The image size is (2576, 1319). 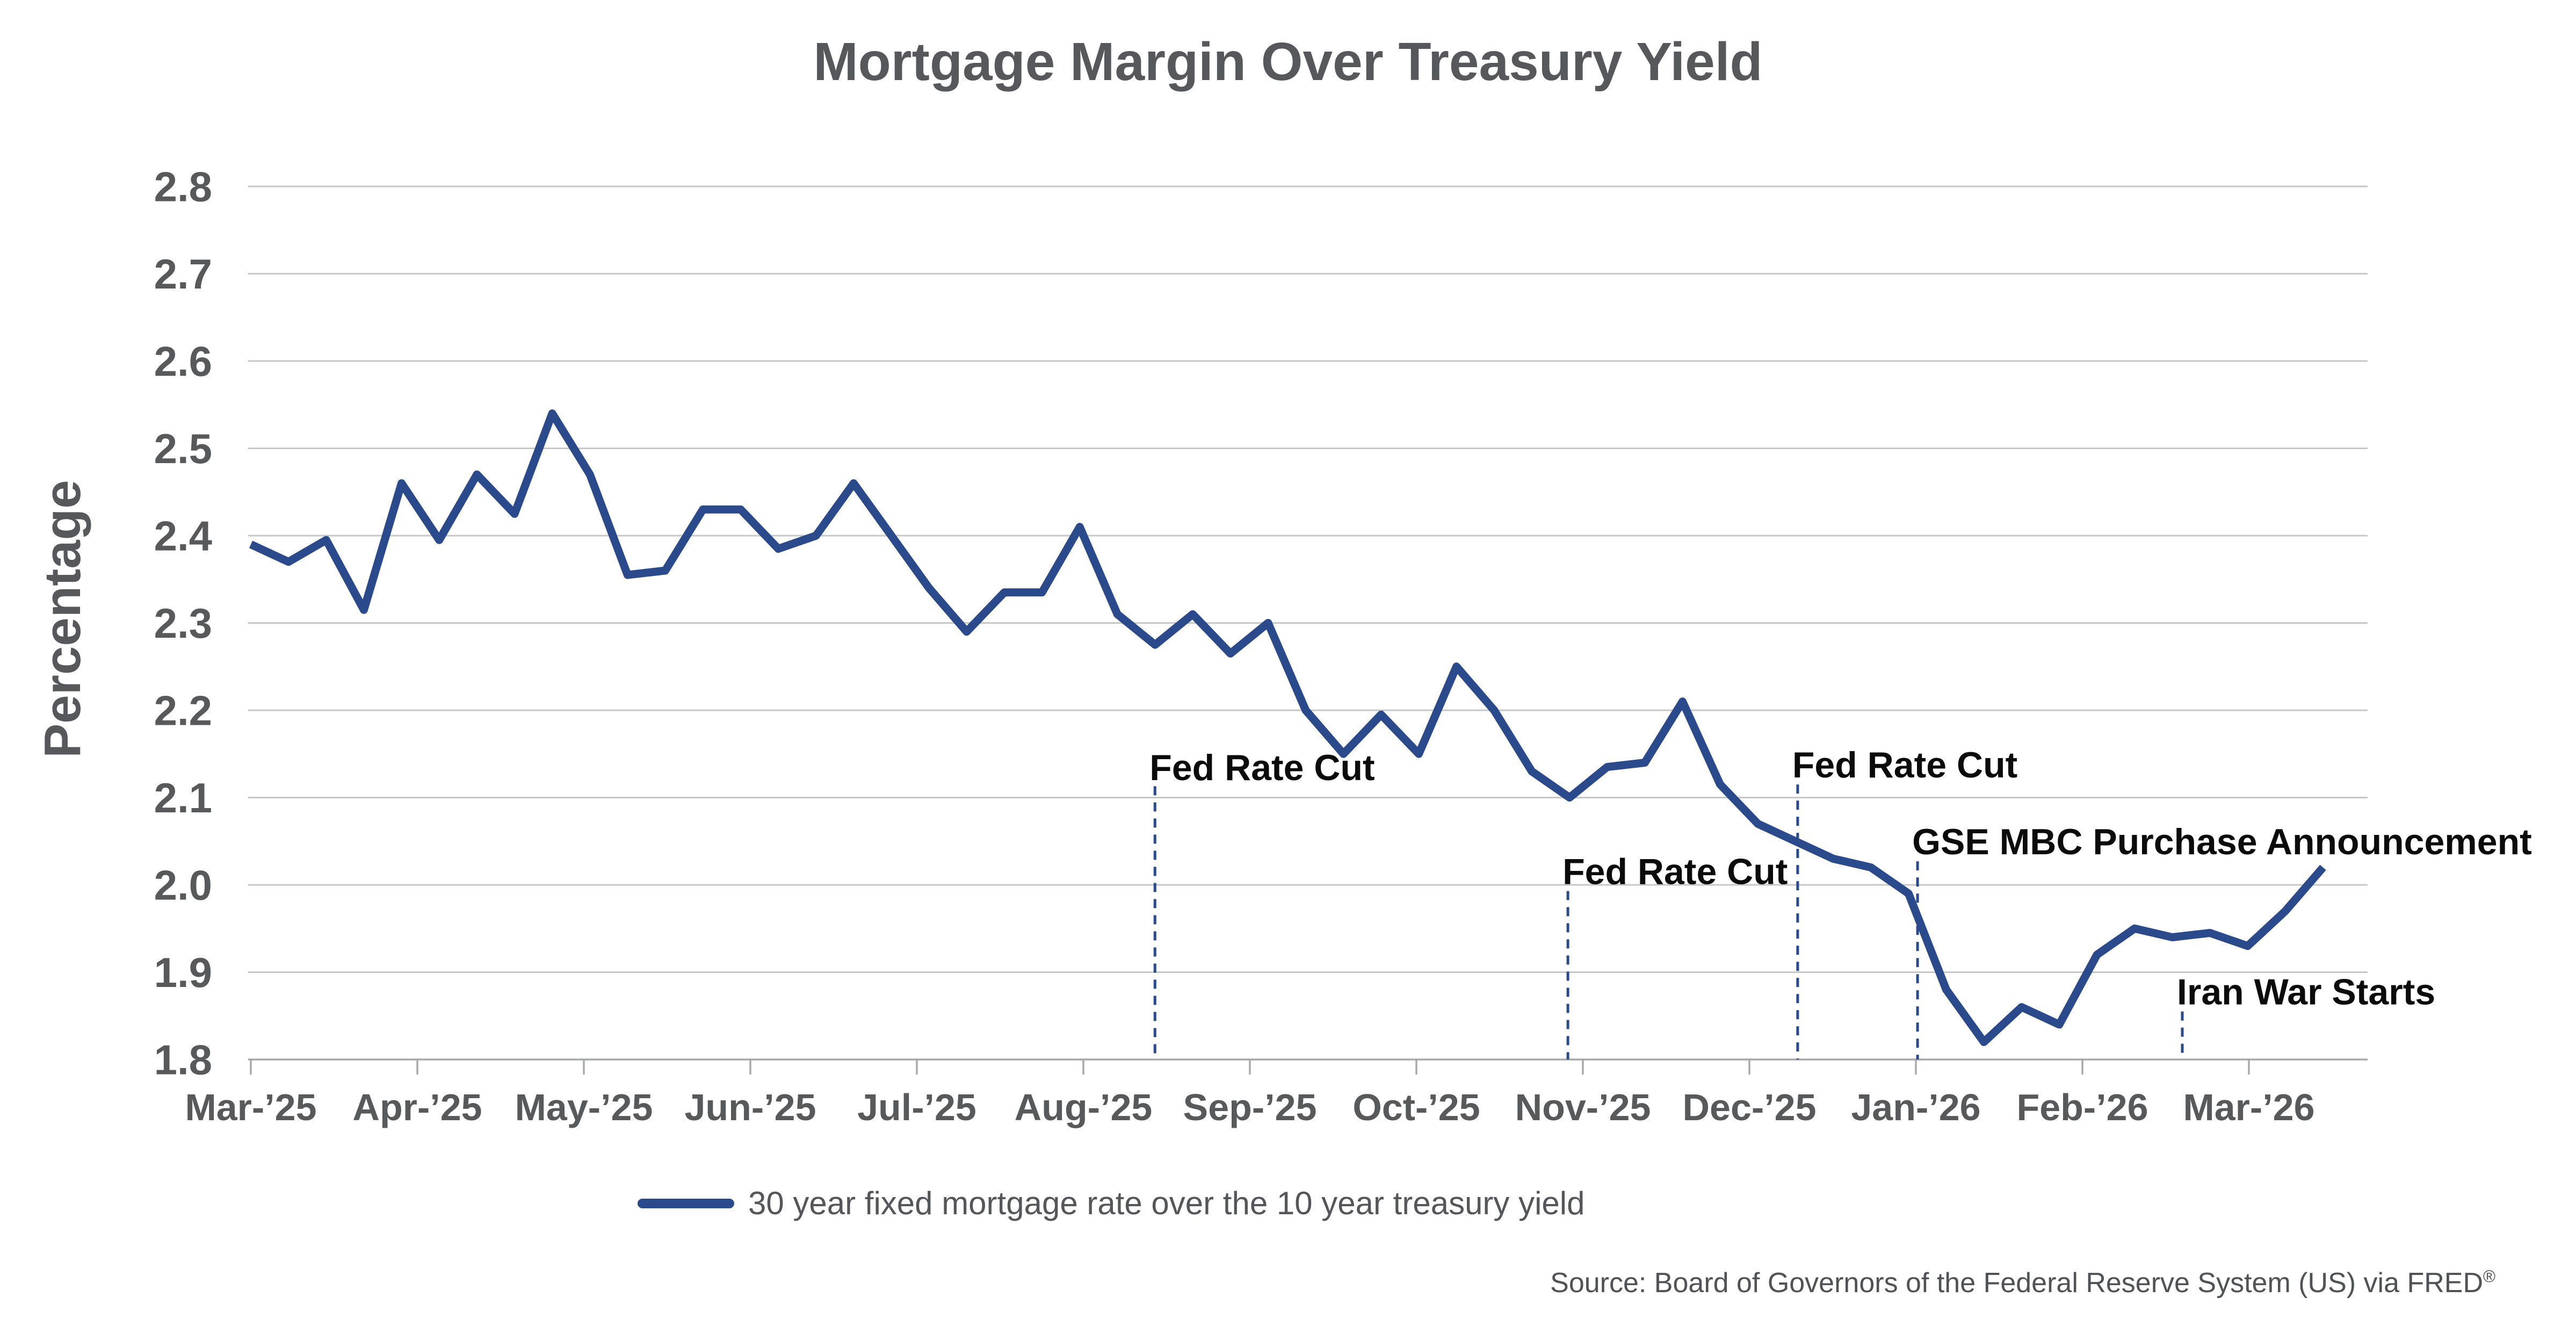 What do you see at coordinates (183, 361) in the screenshot?
I see `y-tick-label: 2.6` at bounding box center [183, 361].